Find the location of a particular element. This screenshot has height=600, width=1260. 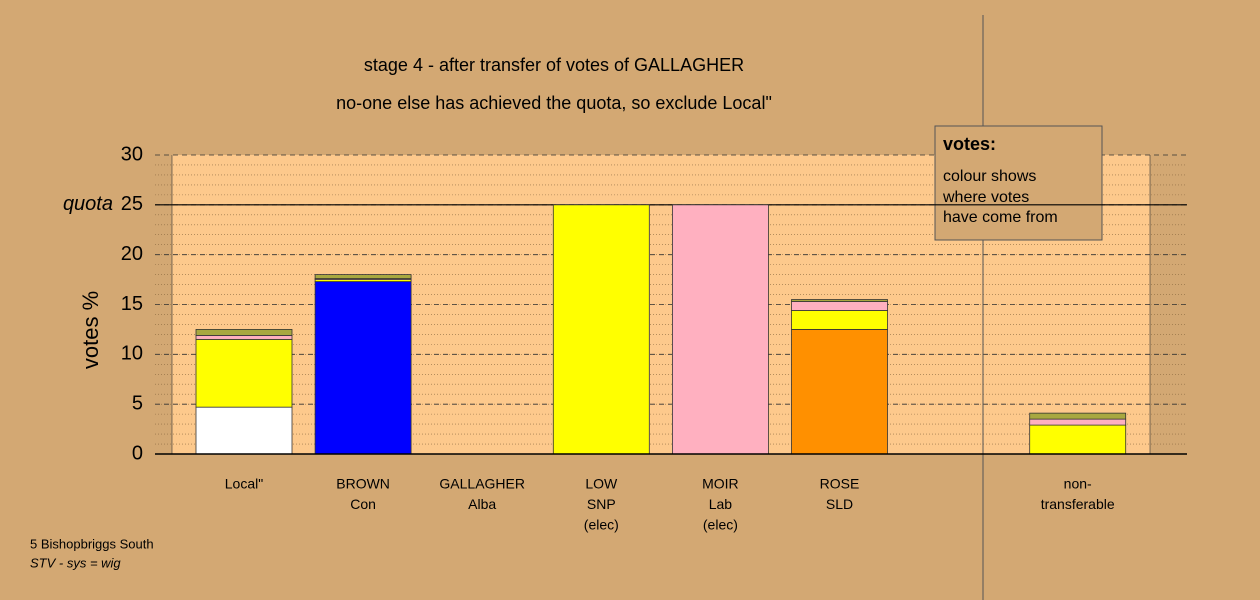

legend-title: votes: is located at coordinates (969, 144).